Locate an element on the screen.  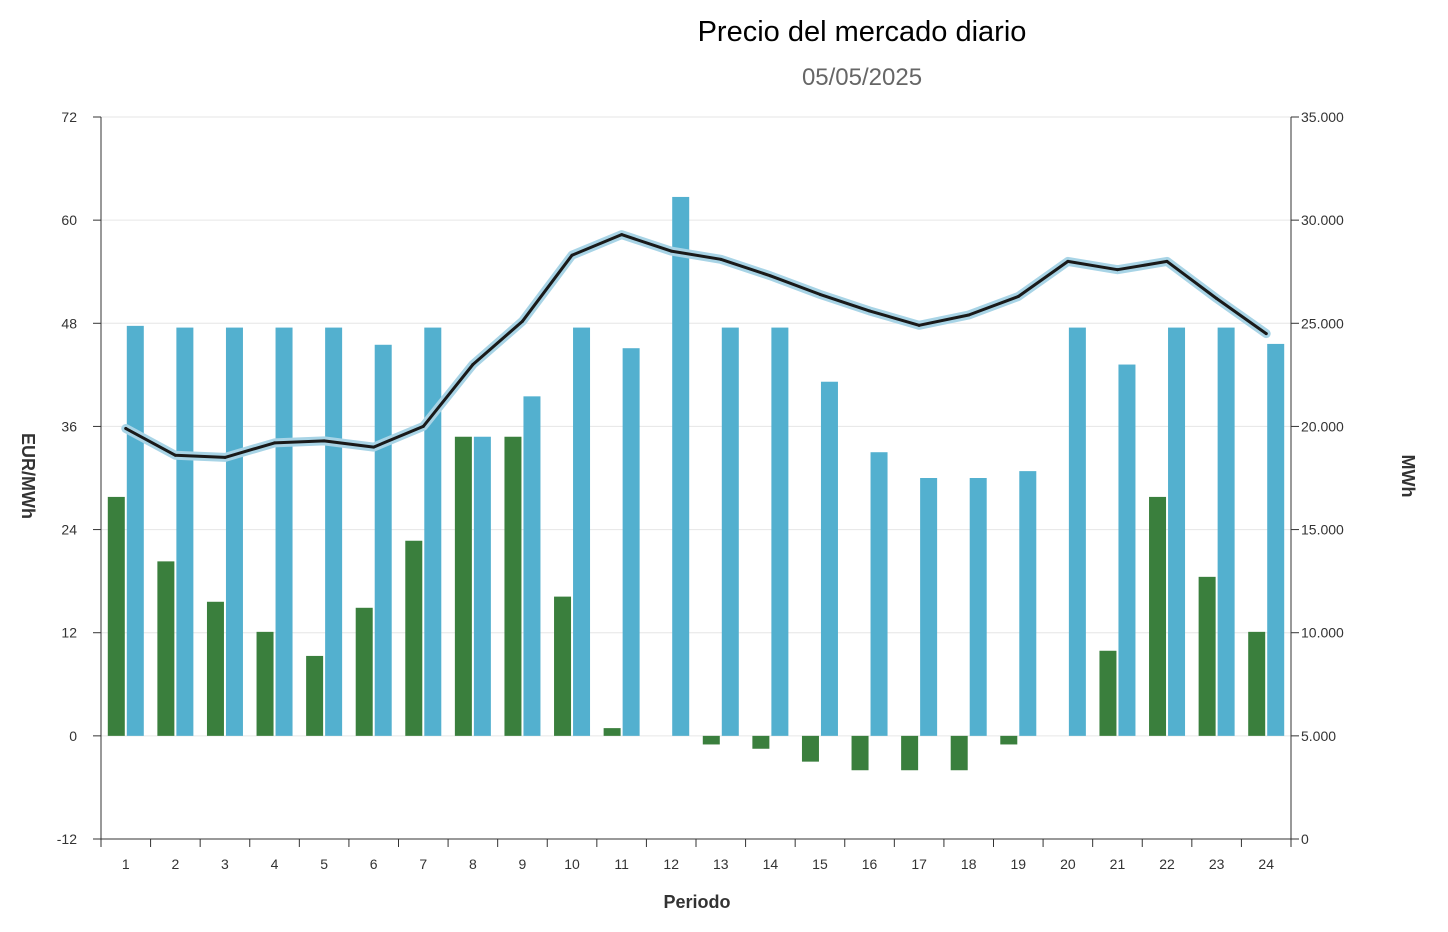
y-right-tick-label: 0 is located at coordinates (1305, 839).